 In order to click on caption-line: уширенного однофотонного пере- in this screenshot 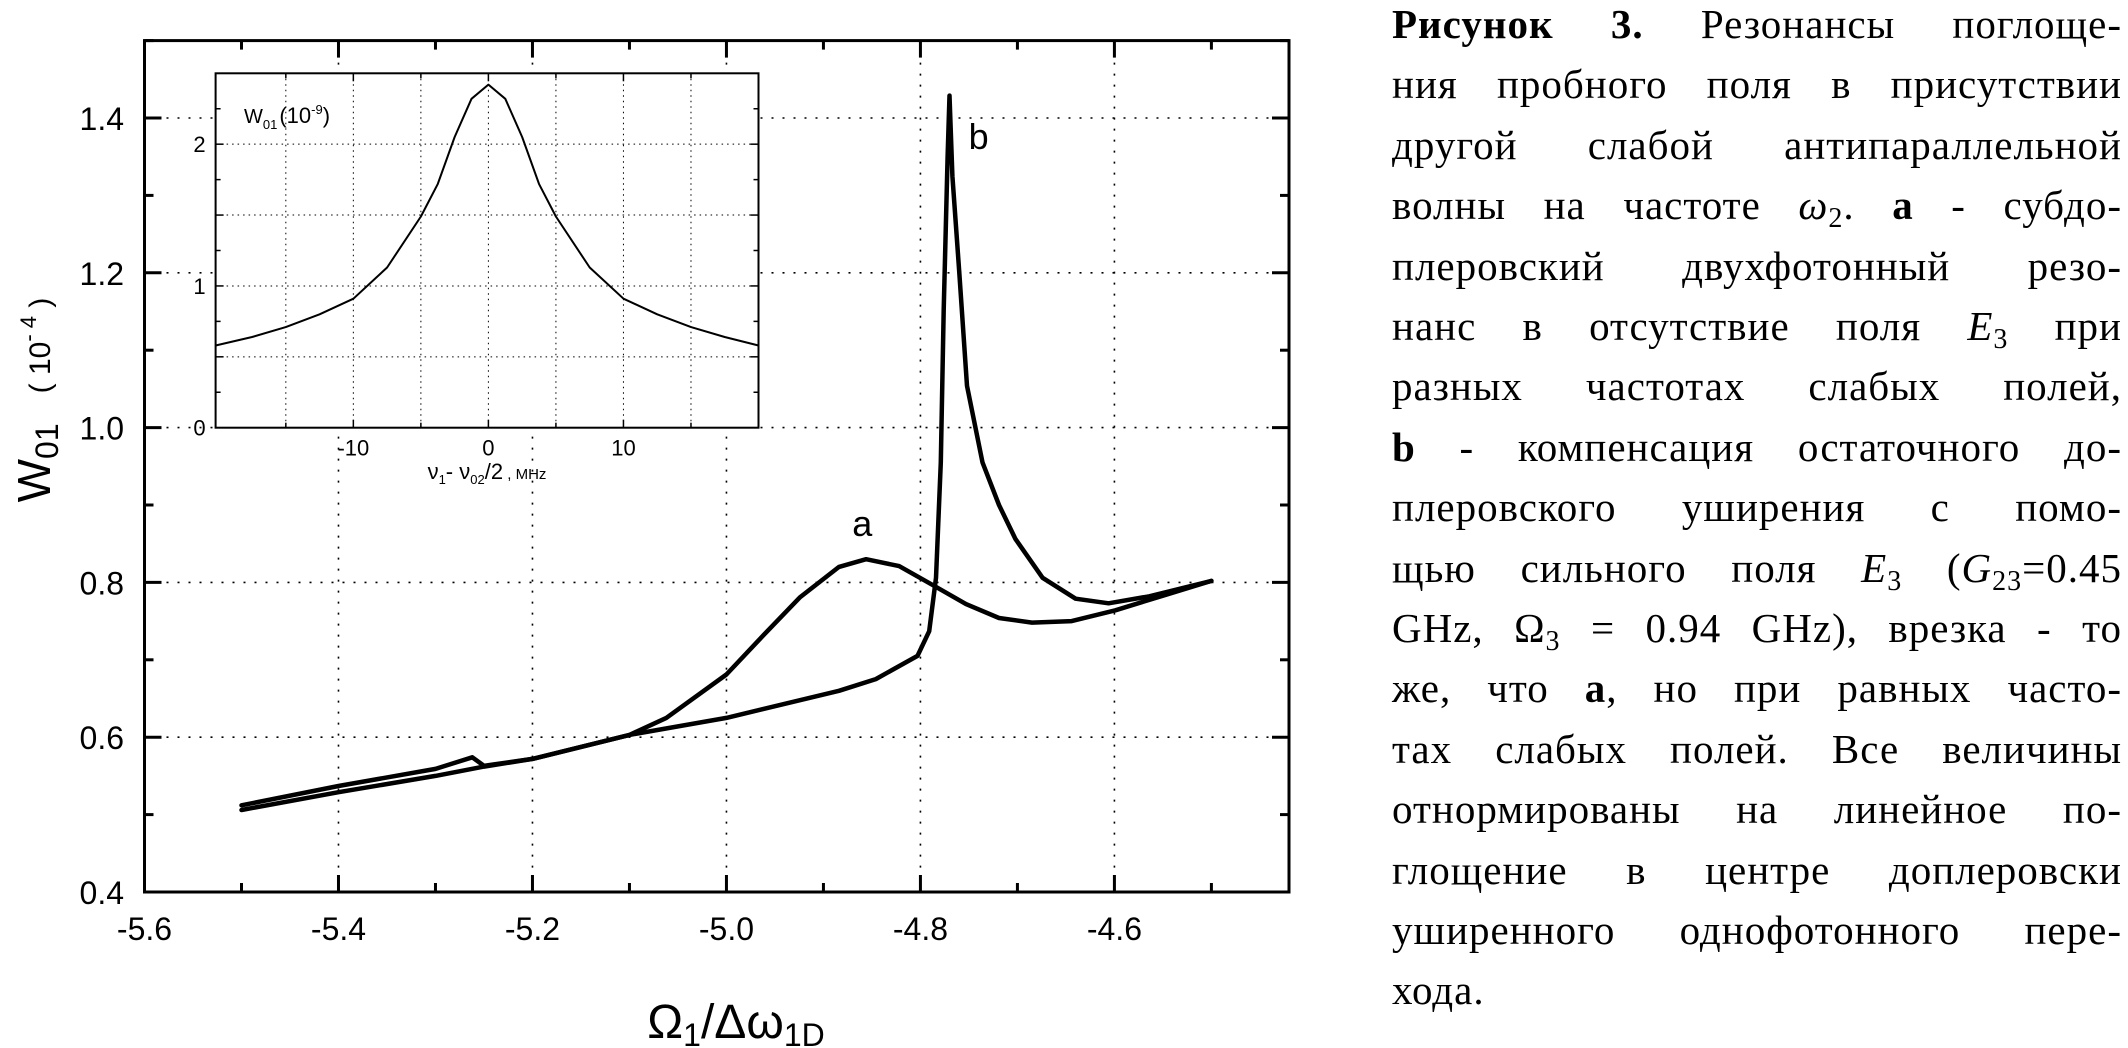, I will do `click(1757, 936)`.